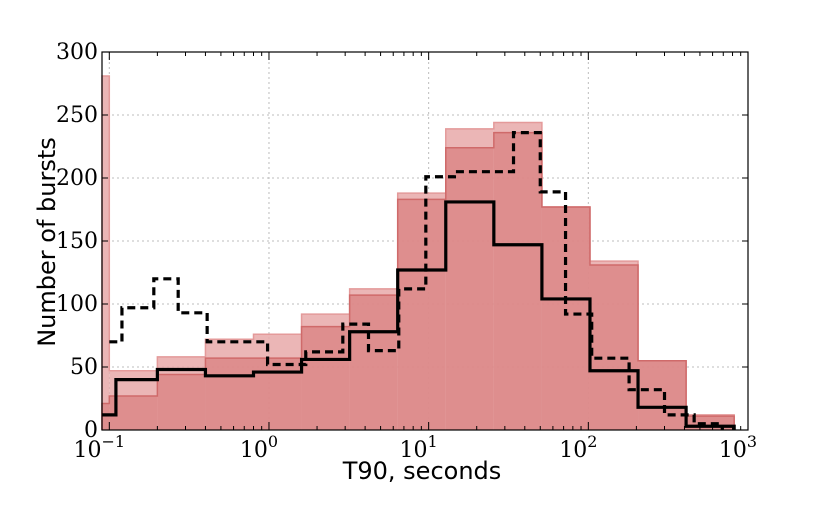 This screenshot has width=831, height=518. I want to click on y-tick-label: 300, so click(77, 52).